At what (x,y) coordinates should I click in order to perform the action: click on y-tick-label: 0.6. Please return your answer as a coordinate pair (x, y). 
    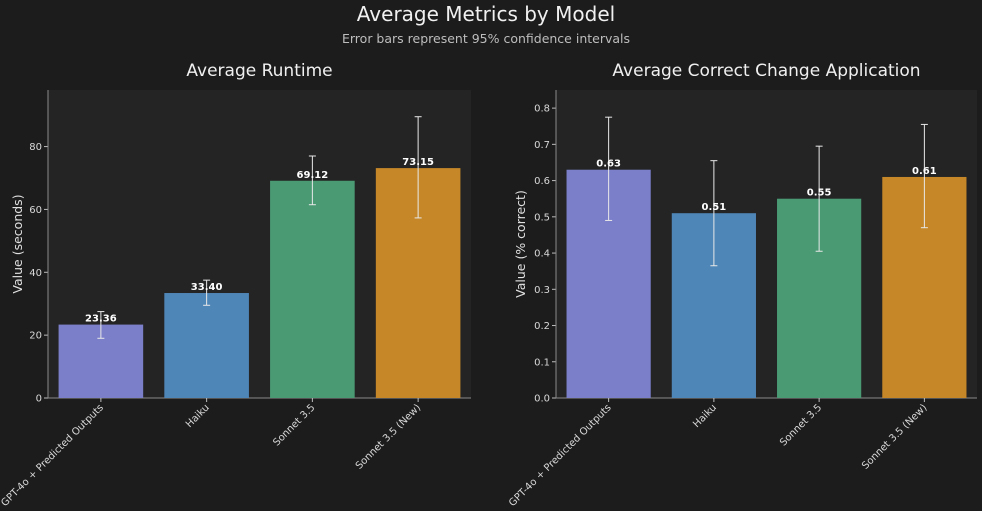
    Looking at the image, I should click on (542, 181).